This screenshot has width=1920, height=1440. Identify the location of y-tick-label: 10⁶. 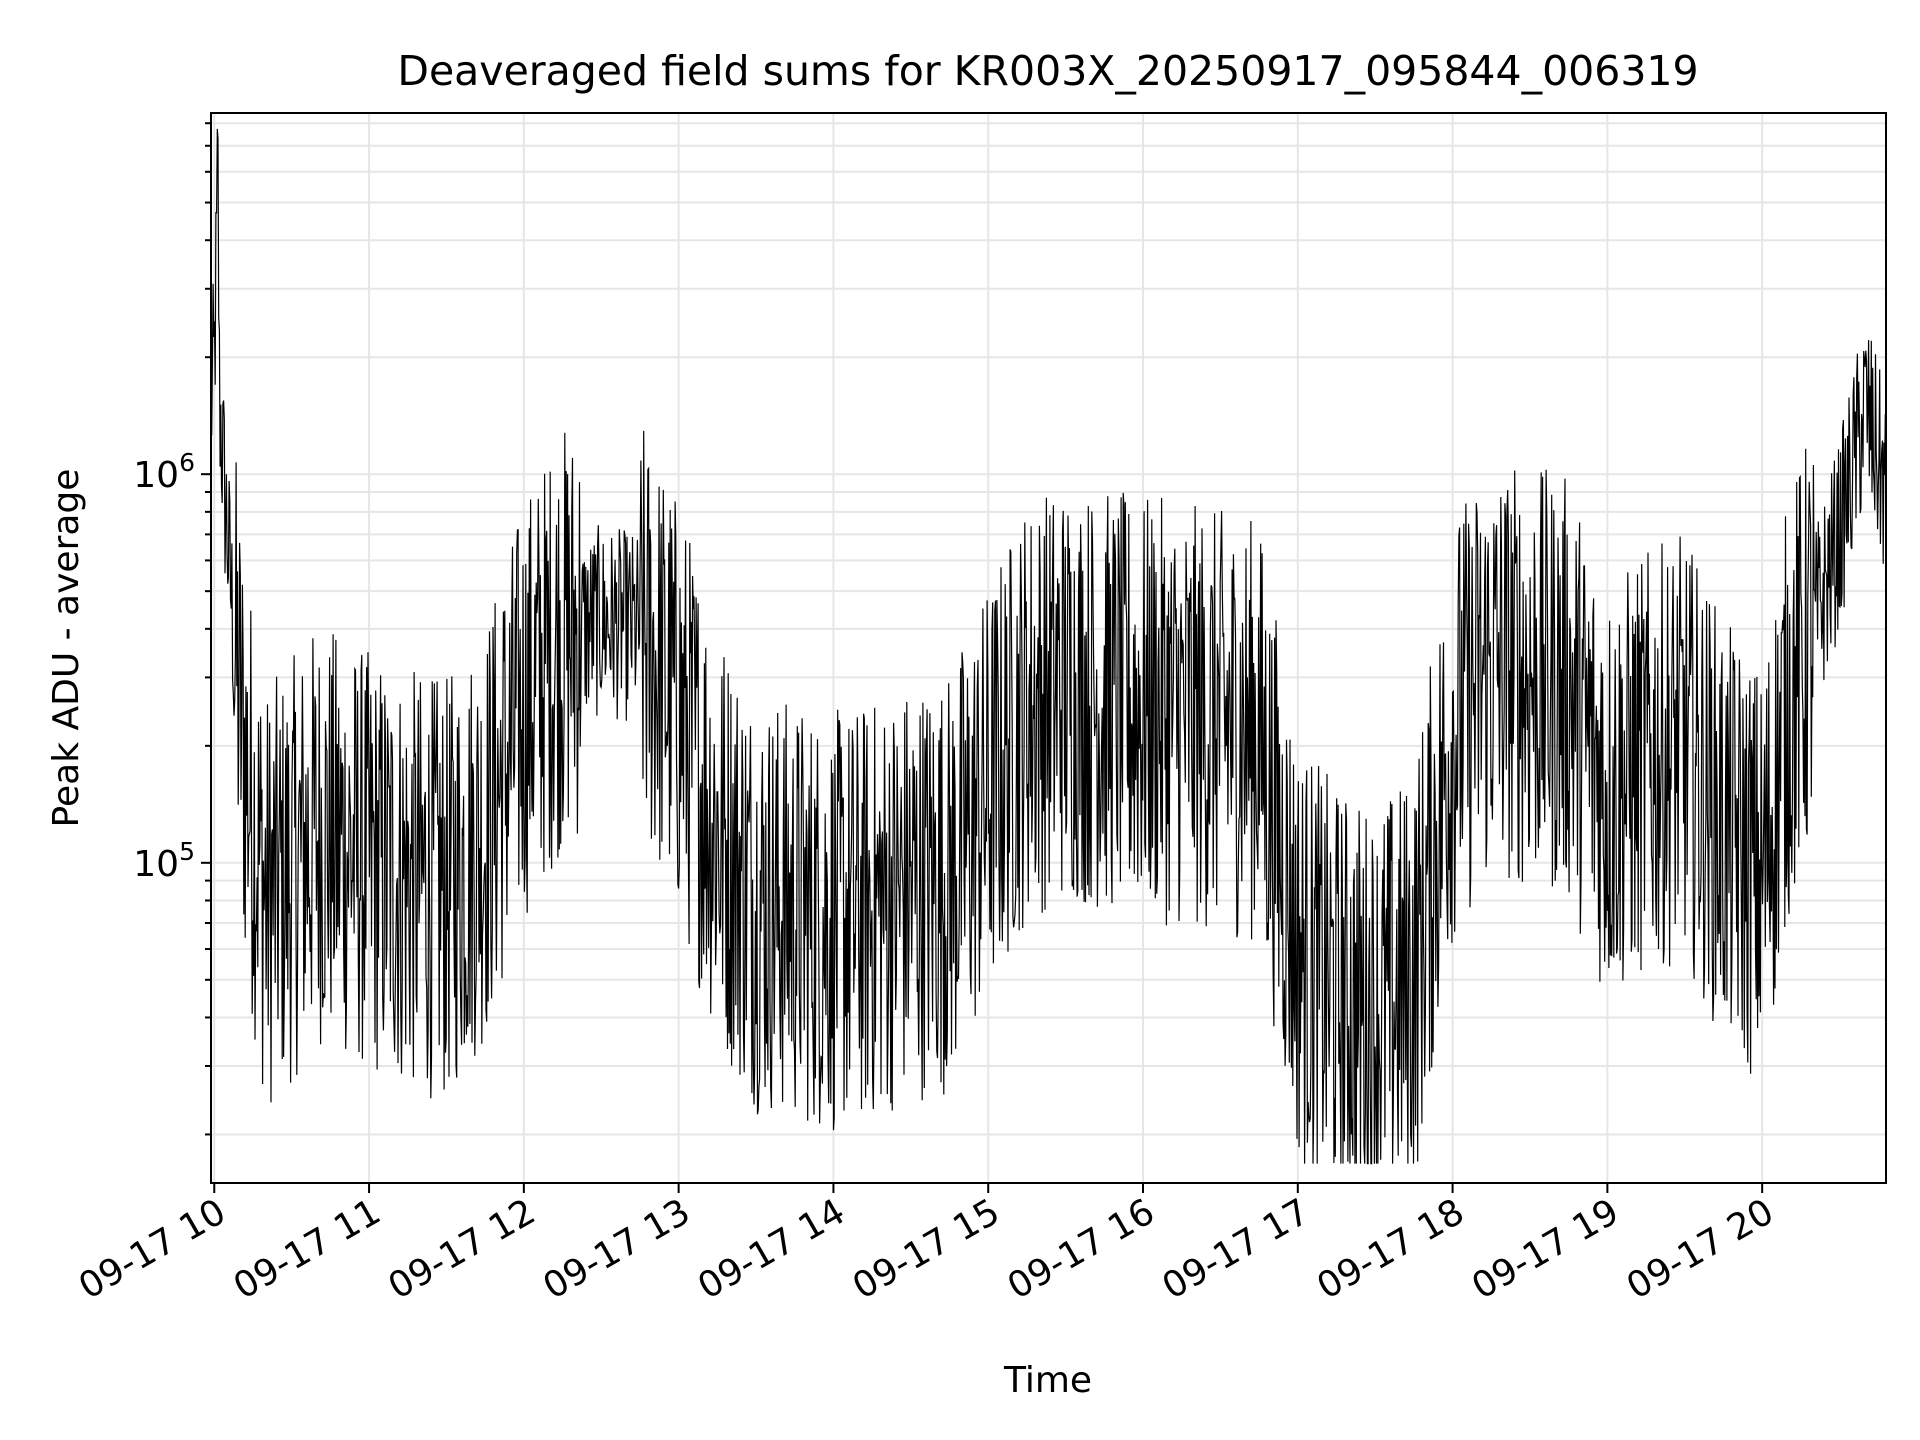
(164, 472).